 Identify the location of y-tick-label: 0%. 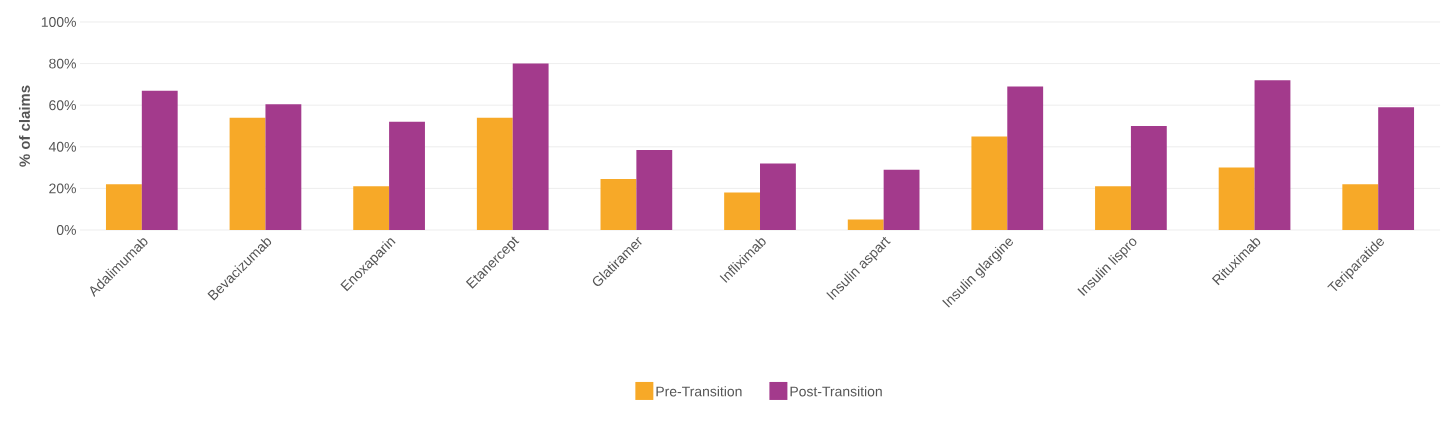
(66, 230).